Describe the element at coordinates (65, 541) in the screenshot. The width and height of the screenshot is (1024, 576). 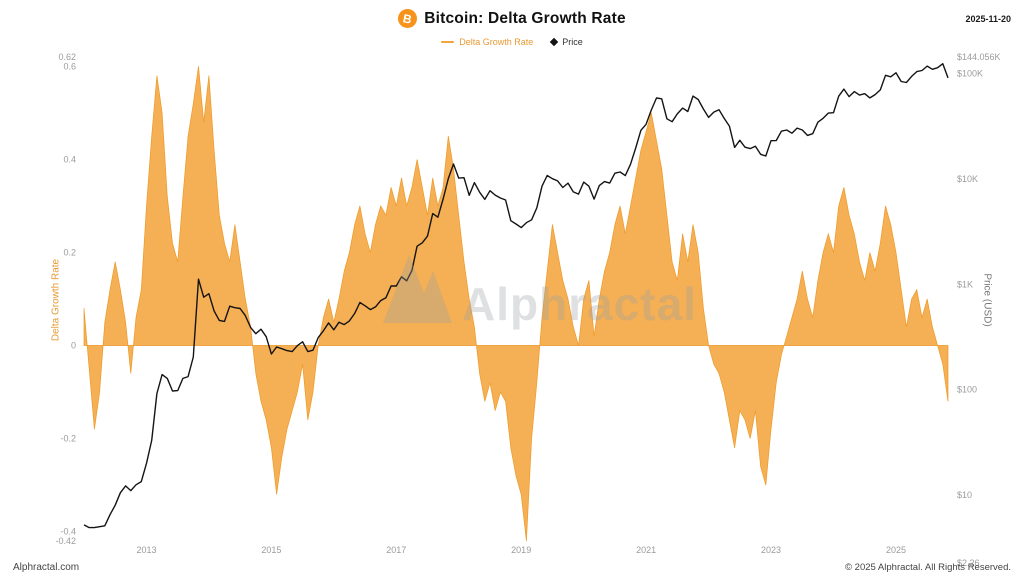
I see `y-left-tick: -0.42` at that location.